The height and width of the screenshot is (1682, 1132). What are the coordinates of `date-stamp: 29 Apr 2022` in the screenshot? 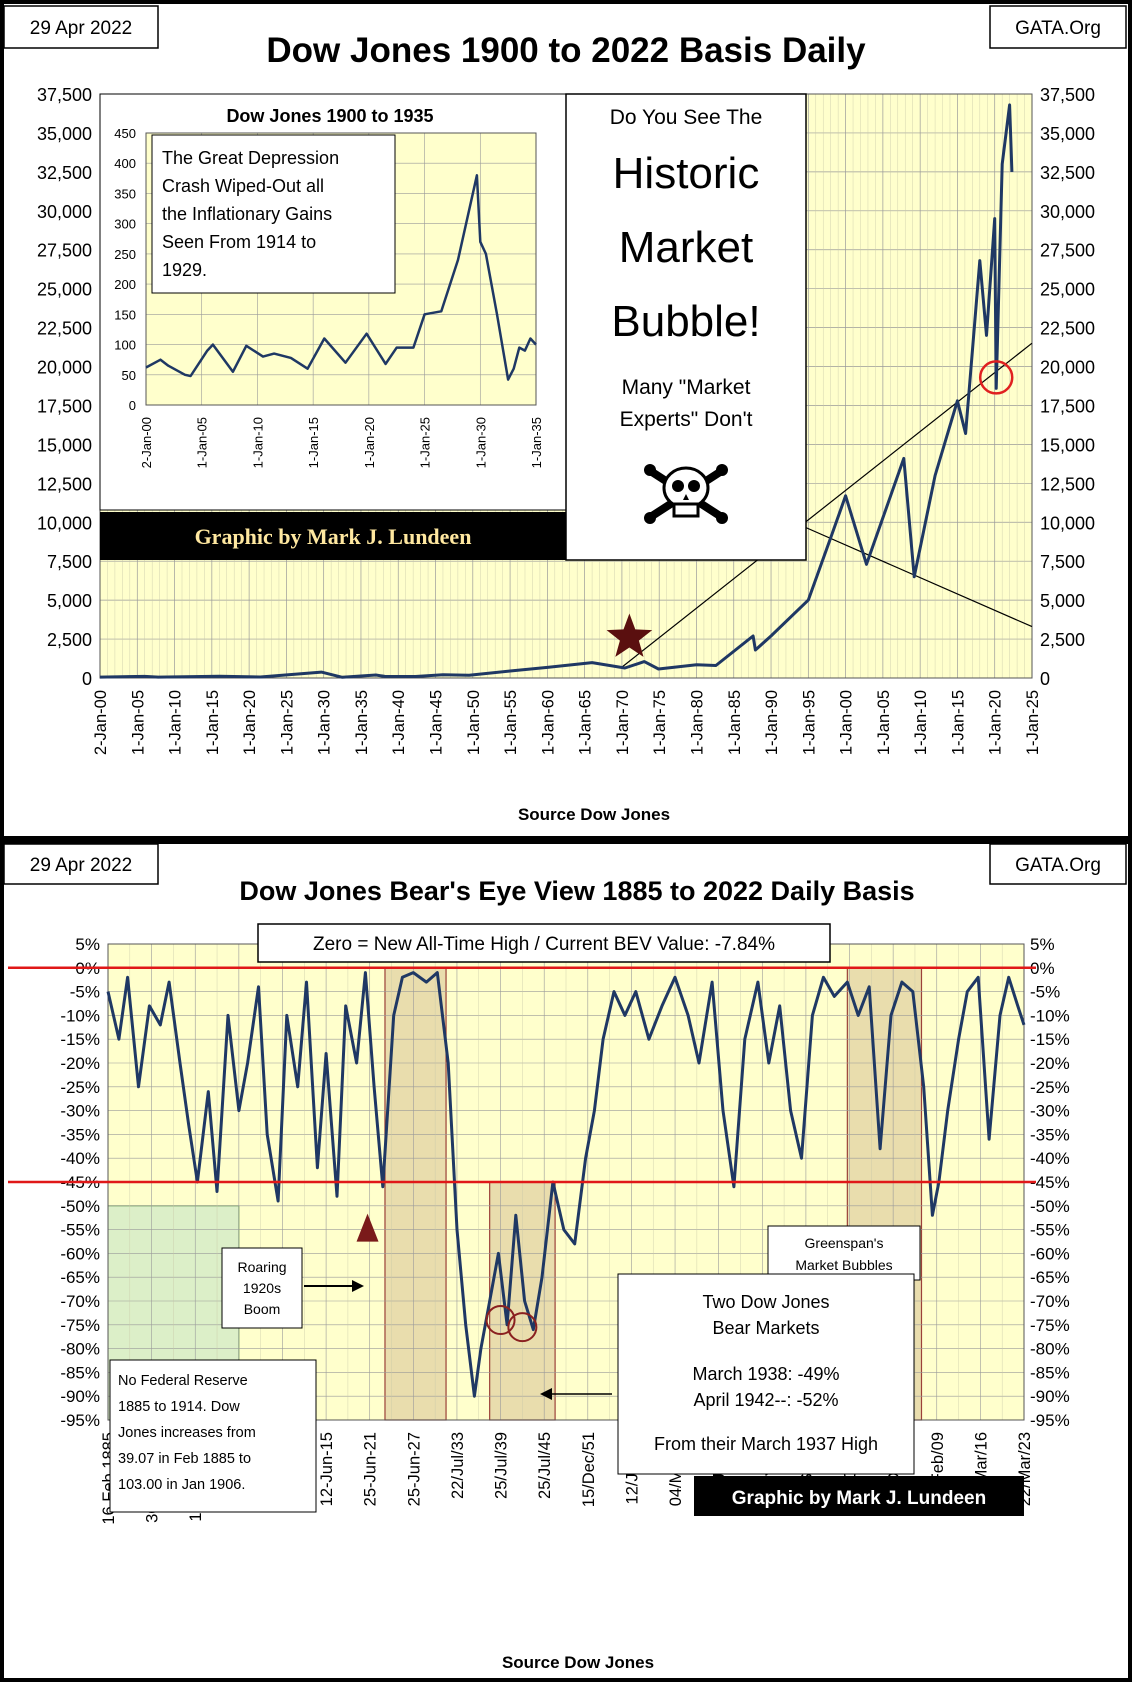 It's located at (81, 865).